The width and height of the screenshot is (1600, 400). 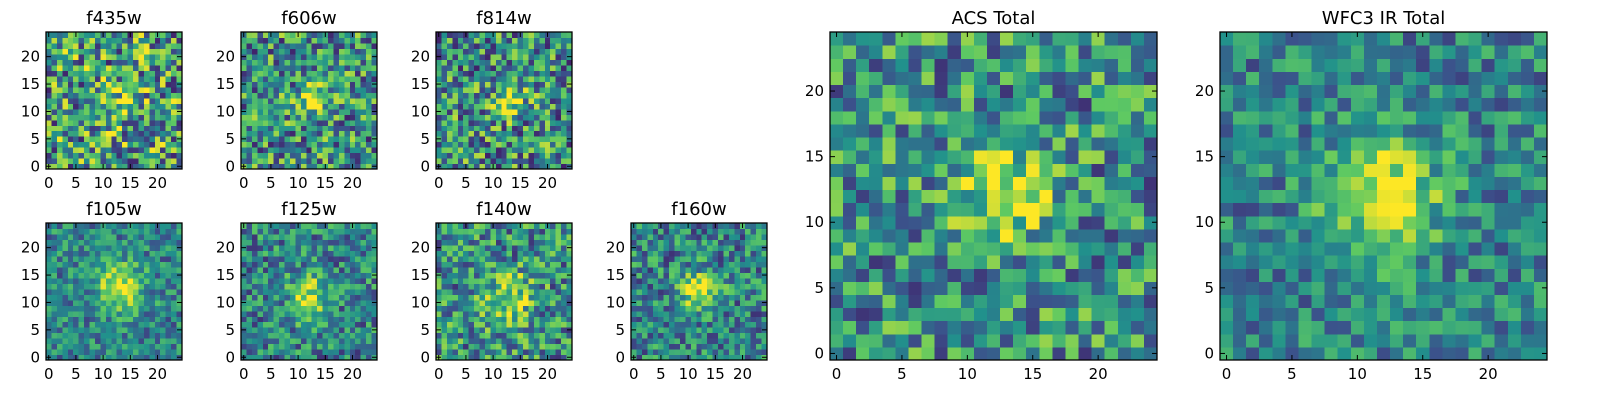 I want to click on x-tick-label: 10, so click(x=493, y=183).